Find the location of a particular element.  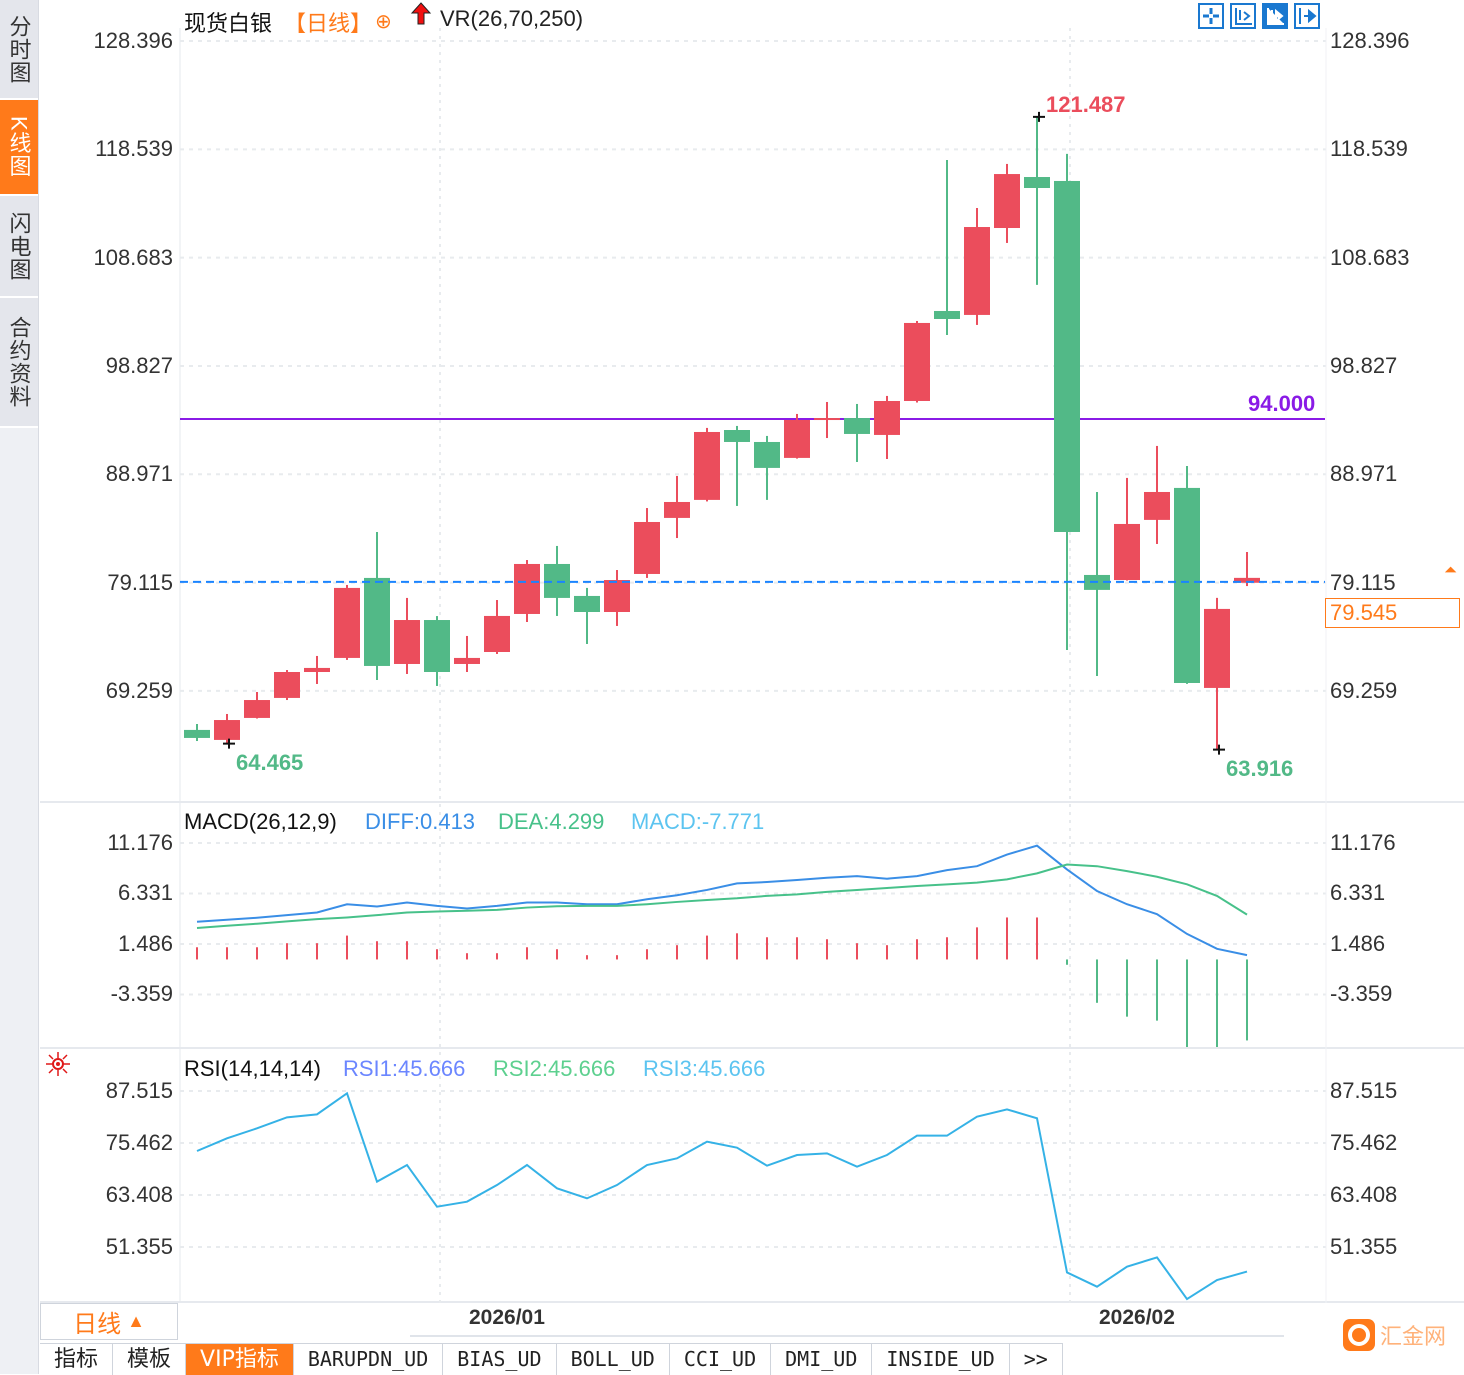

tab-inside-ud: INSIDE_UD is located at coordinates (941, 1359).